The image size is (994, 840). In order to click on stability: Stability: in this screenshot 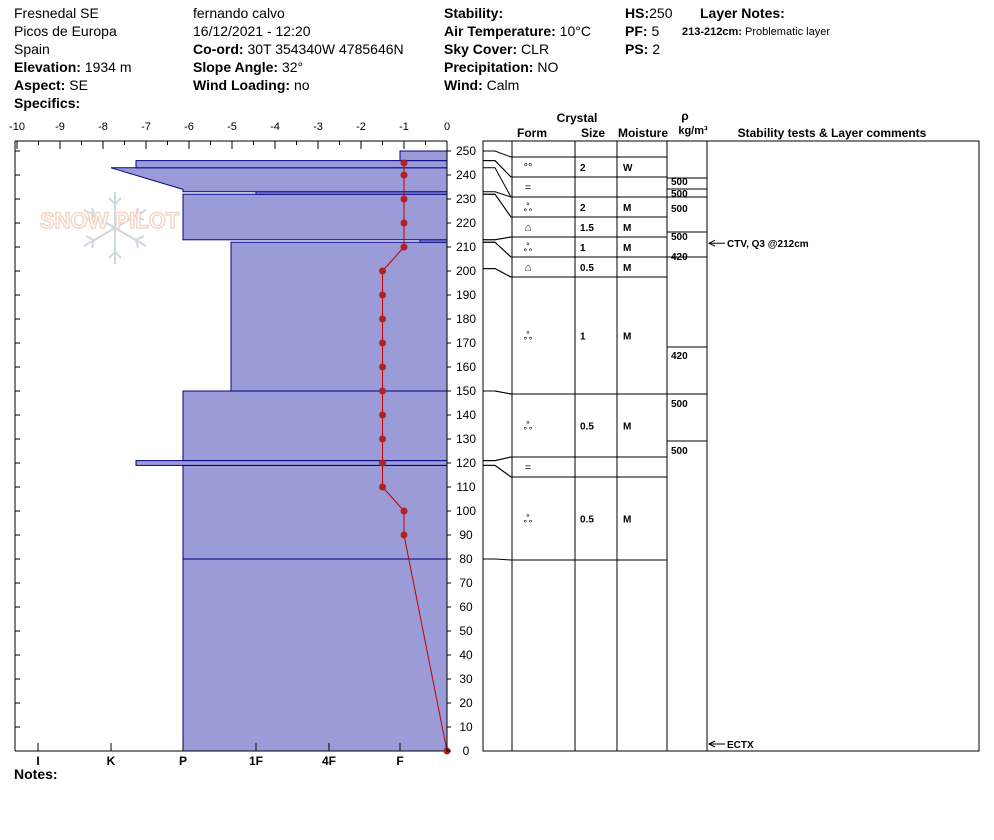, I will do `click(473, 13)`.